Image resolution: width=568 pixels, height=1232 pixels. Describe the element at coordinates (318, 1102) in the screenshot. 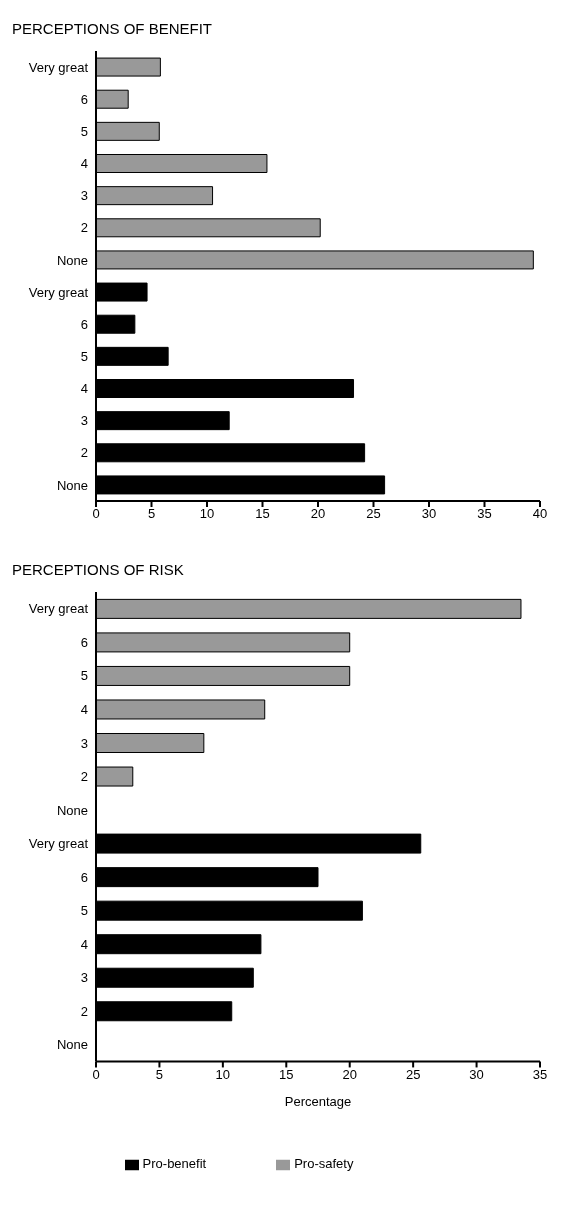

I see `x-axis-title: Percentage` at that location.